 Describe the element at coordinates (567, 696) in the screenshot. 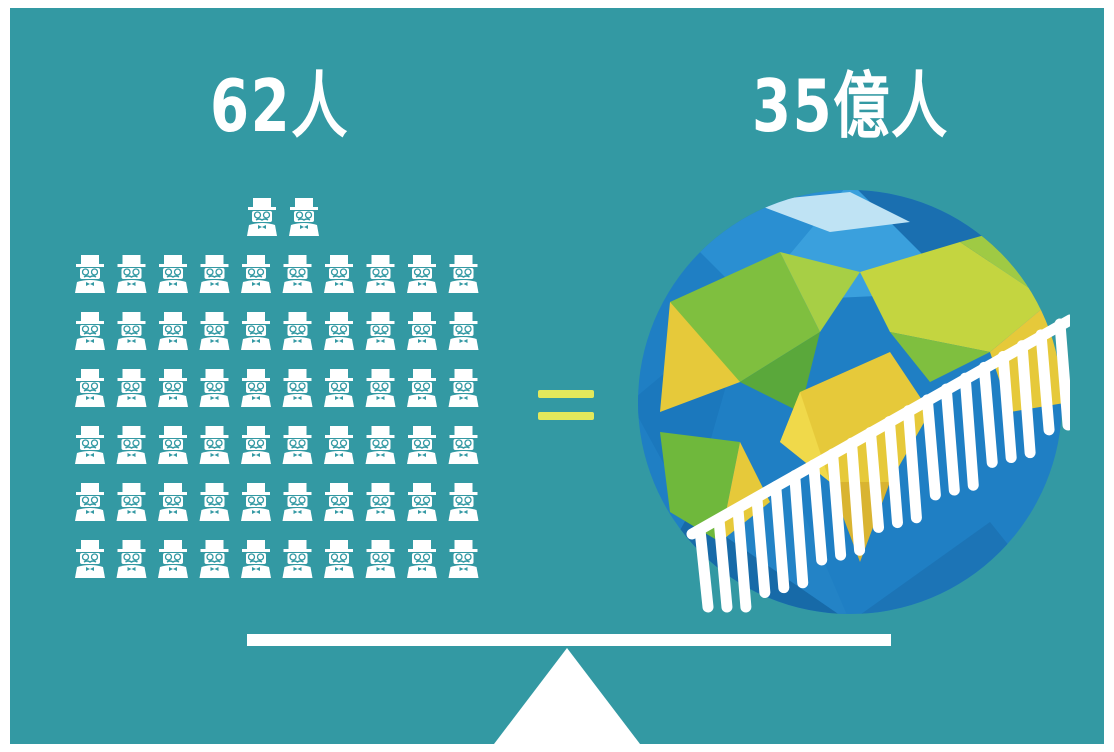

I see `scale-pivot-icon` at that location.